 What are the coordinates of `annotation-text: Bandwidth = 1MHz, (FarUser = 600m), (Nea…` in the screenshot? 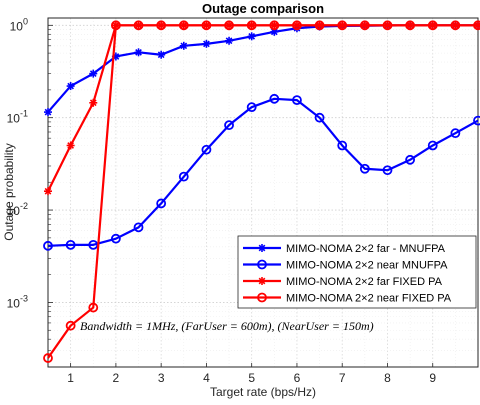 It's located at (227, 326).